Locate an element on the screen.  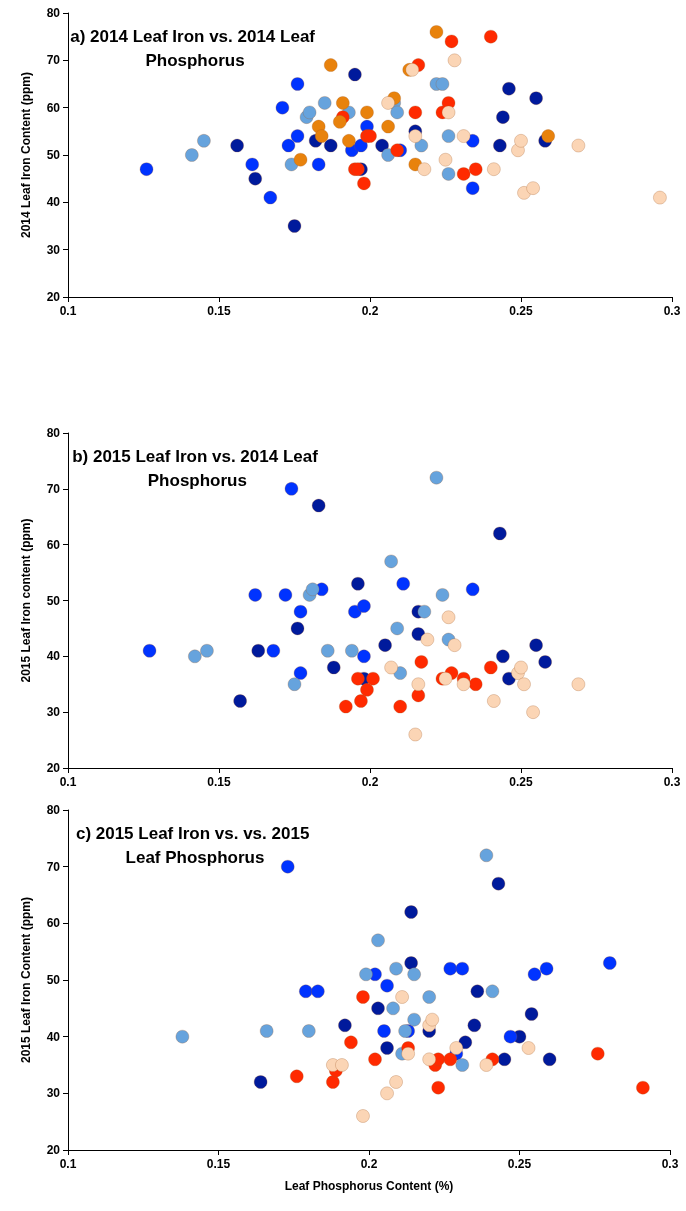
text: a) 2014 Leaf Iron vs. 2014 Leaf Phosphorus is located at coordinates (195, 48).